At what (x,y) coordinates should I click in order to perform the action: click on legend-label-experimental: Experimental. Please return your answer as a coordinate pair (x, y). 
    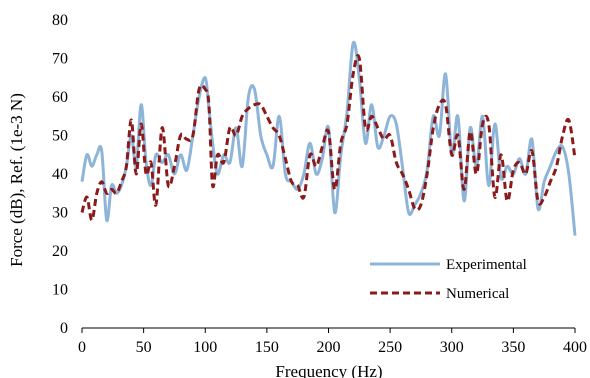
    Looking at the image, I should click on (486, 265).